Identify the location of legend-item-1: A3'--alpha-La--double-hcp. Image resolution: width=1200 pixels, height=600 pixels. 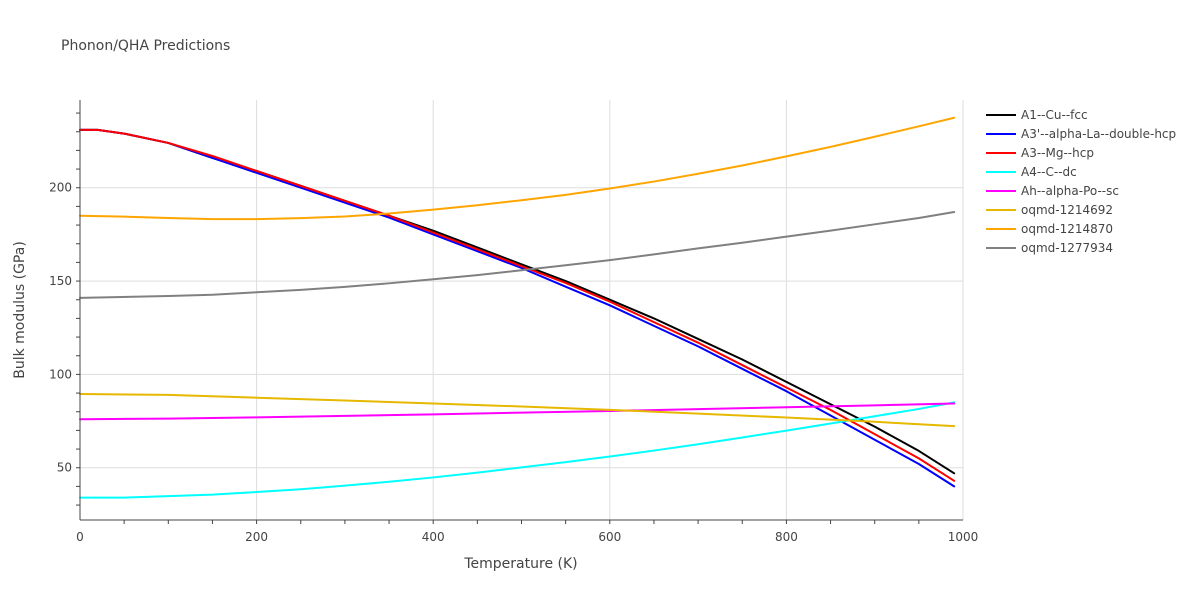
(1081, 134).